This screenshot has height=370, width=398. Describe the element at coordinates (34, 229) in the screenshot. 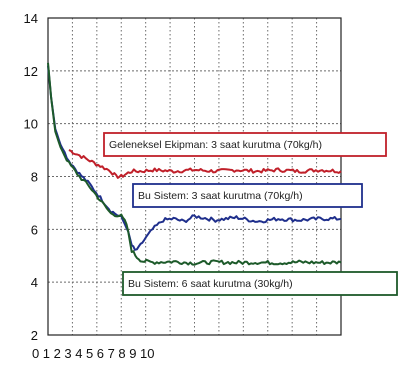

I see `y-tick-label: 6` at that location.